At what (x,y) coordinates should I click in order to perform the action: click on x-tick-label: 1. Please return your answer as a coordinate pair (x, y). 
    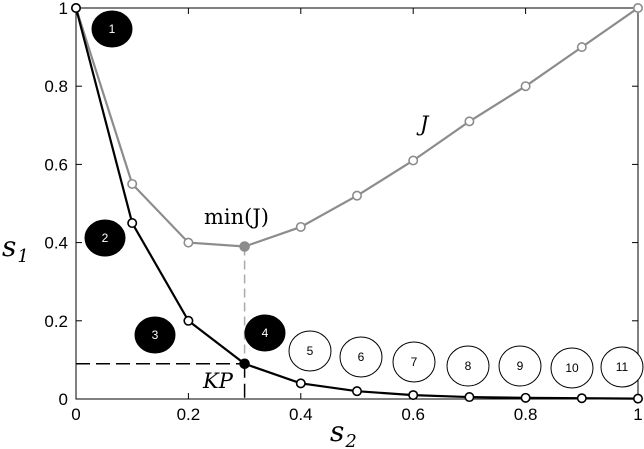
    Looking at the image, I should click on (637, 414).